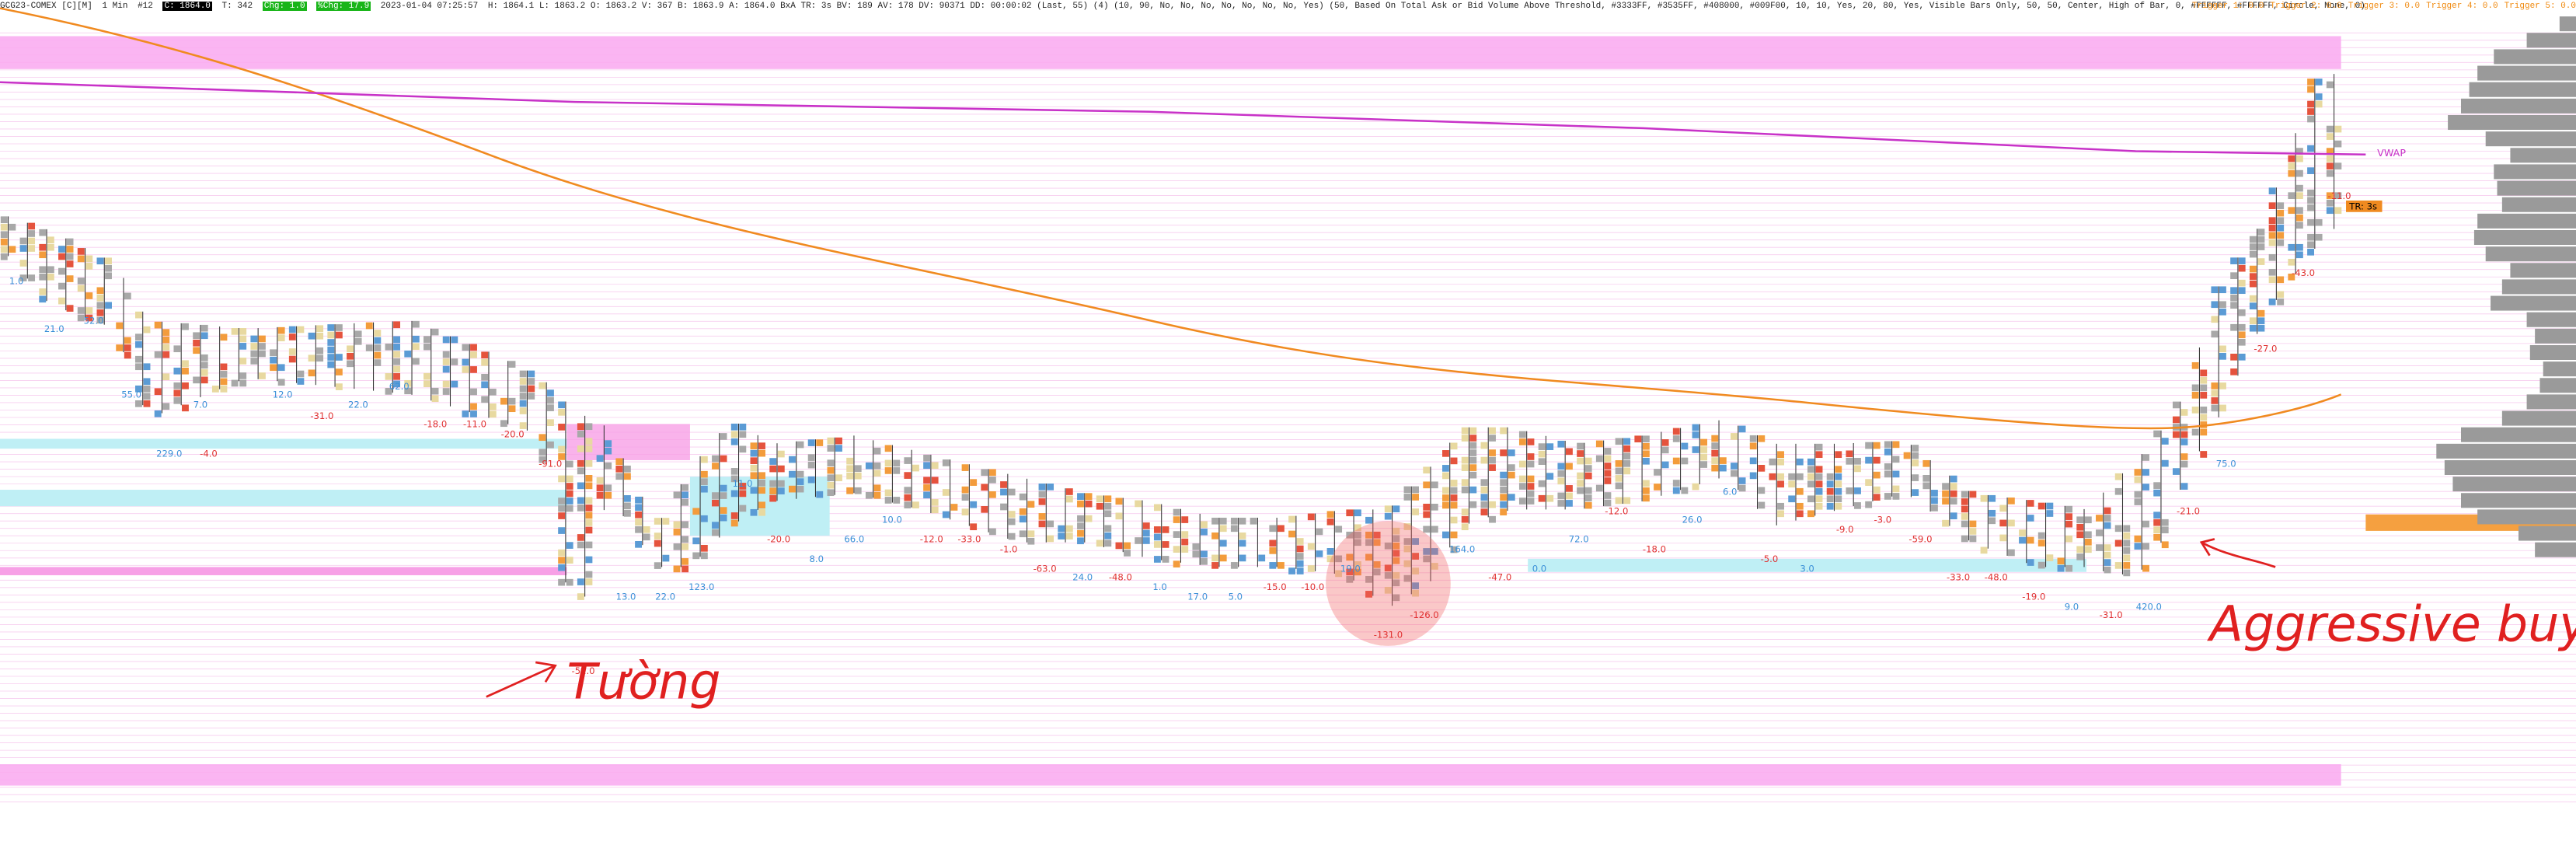  I want to click on timer-label: TR: 3s, so click(2362, 206).